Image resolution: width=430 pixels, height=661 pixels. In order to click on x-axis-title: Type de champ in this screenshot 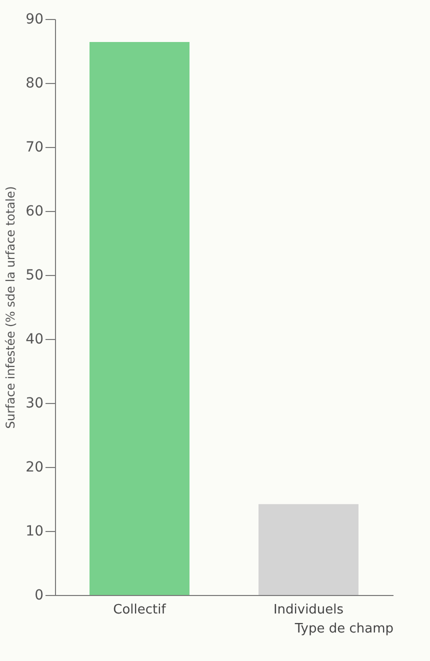, I will do `click(344, 629)`.